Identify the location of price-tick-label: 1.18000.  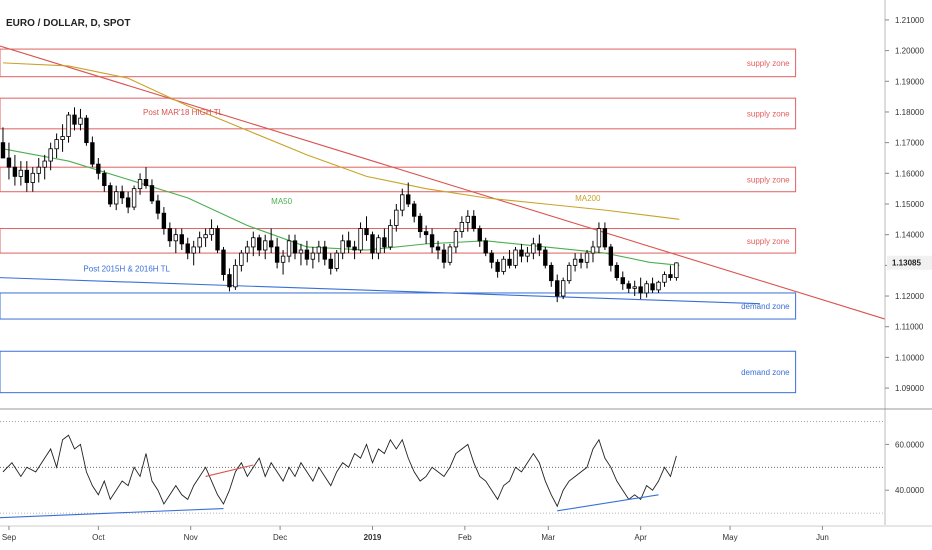
(909, 112).